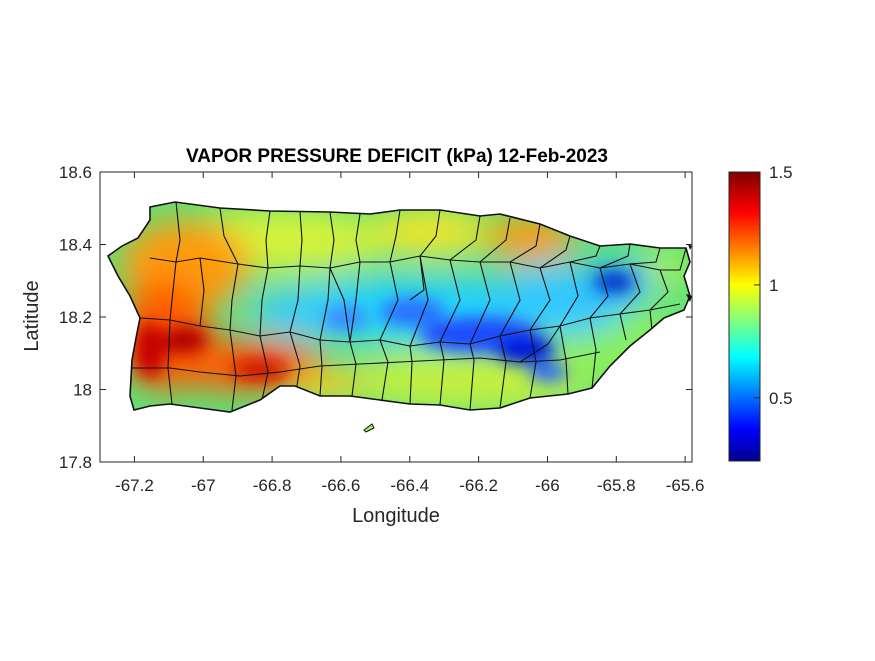 This screenshot has height=661, width=875. I want to click on y-tick-label: 18.6, so click(75, 172).